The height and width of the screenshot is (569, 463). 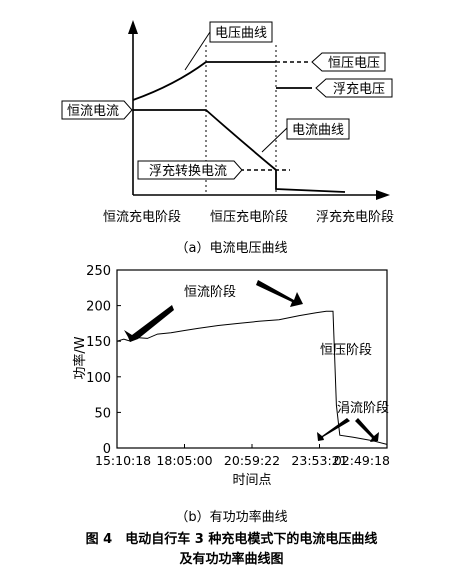 I want to click on x-tick-label: 02:49:18, so click(x=362, y=460).